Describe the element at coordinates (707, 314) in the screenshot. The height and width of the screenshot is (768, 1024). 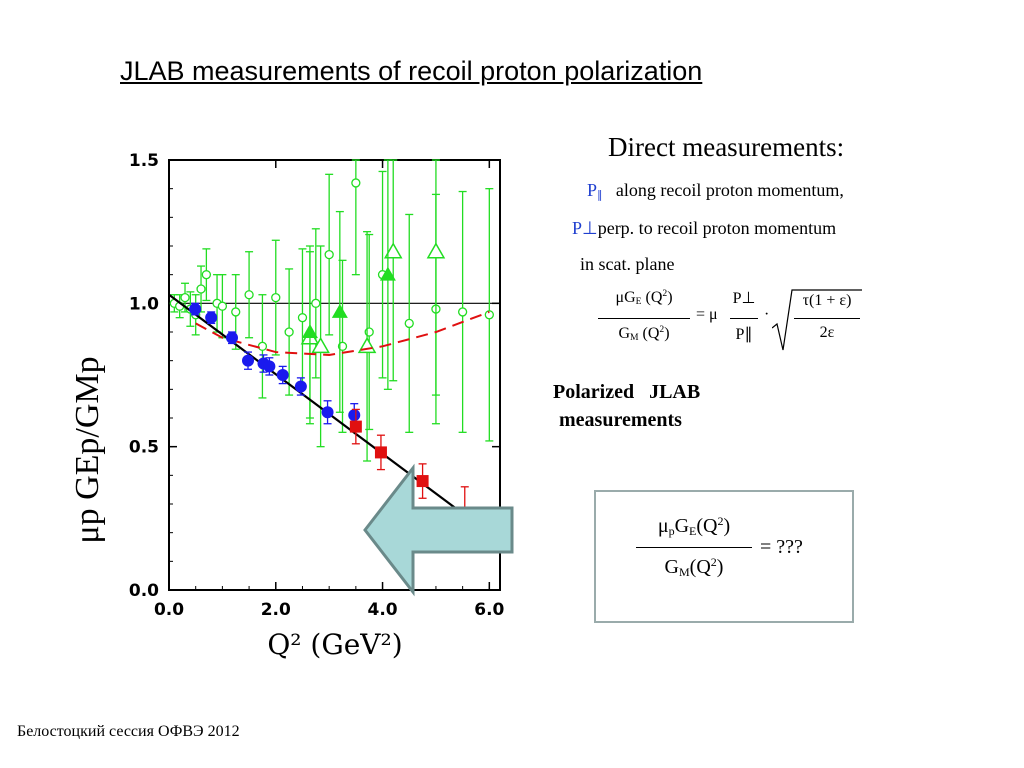
I see `formula-equals-mu: = μ` at that location.